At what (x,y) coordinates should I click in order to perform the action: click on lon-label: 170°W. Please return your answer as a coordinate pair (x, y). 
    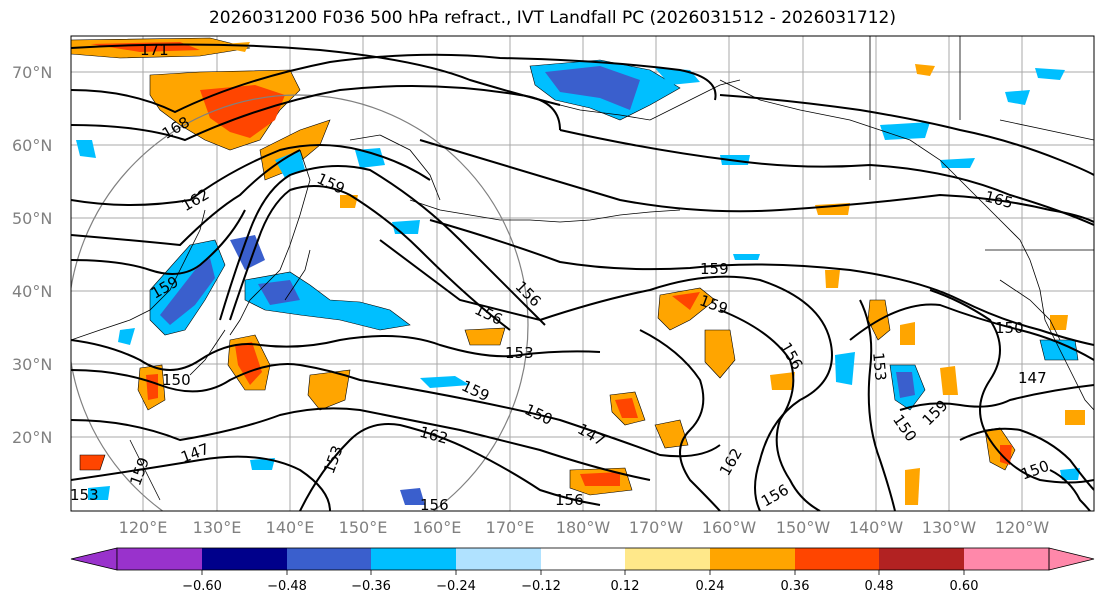
    Looking at the image, I should click on (656, 527).